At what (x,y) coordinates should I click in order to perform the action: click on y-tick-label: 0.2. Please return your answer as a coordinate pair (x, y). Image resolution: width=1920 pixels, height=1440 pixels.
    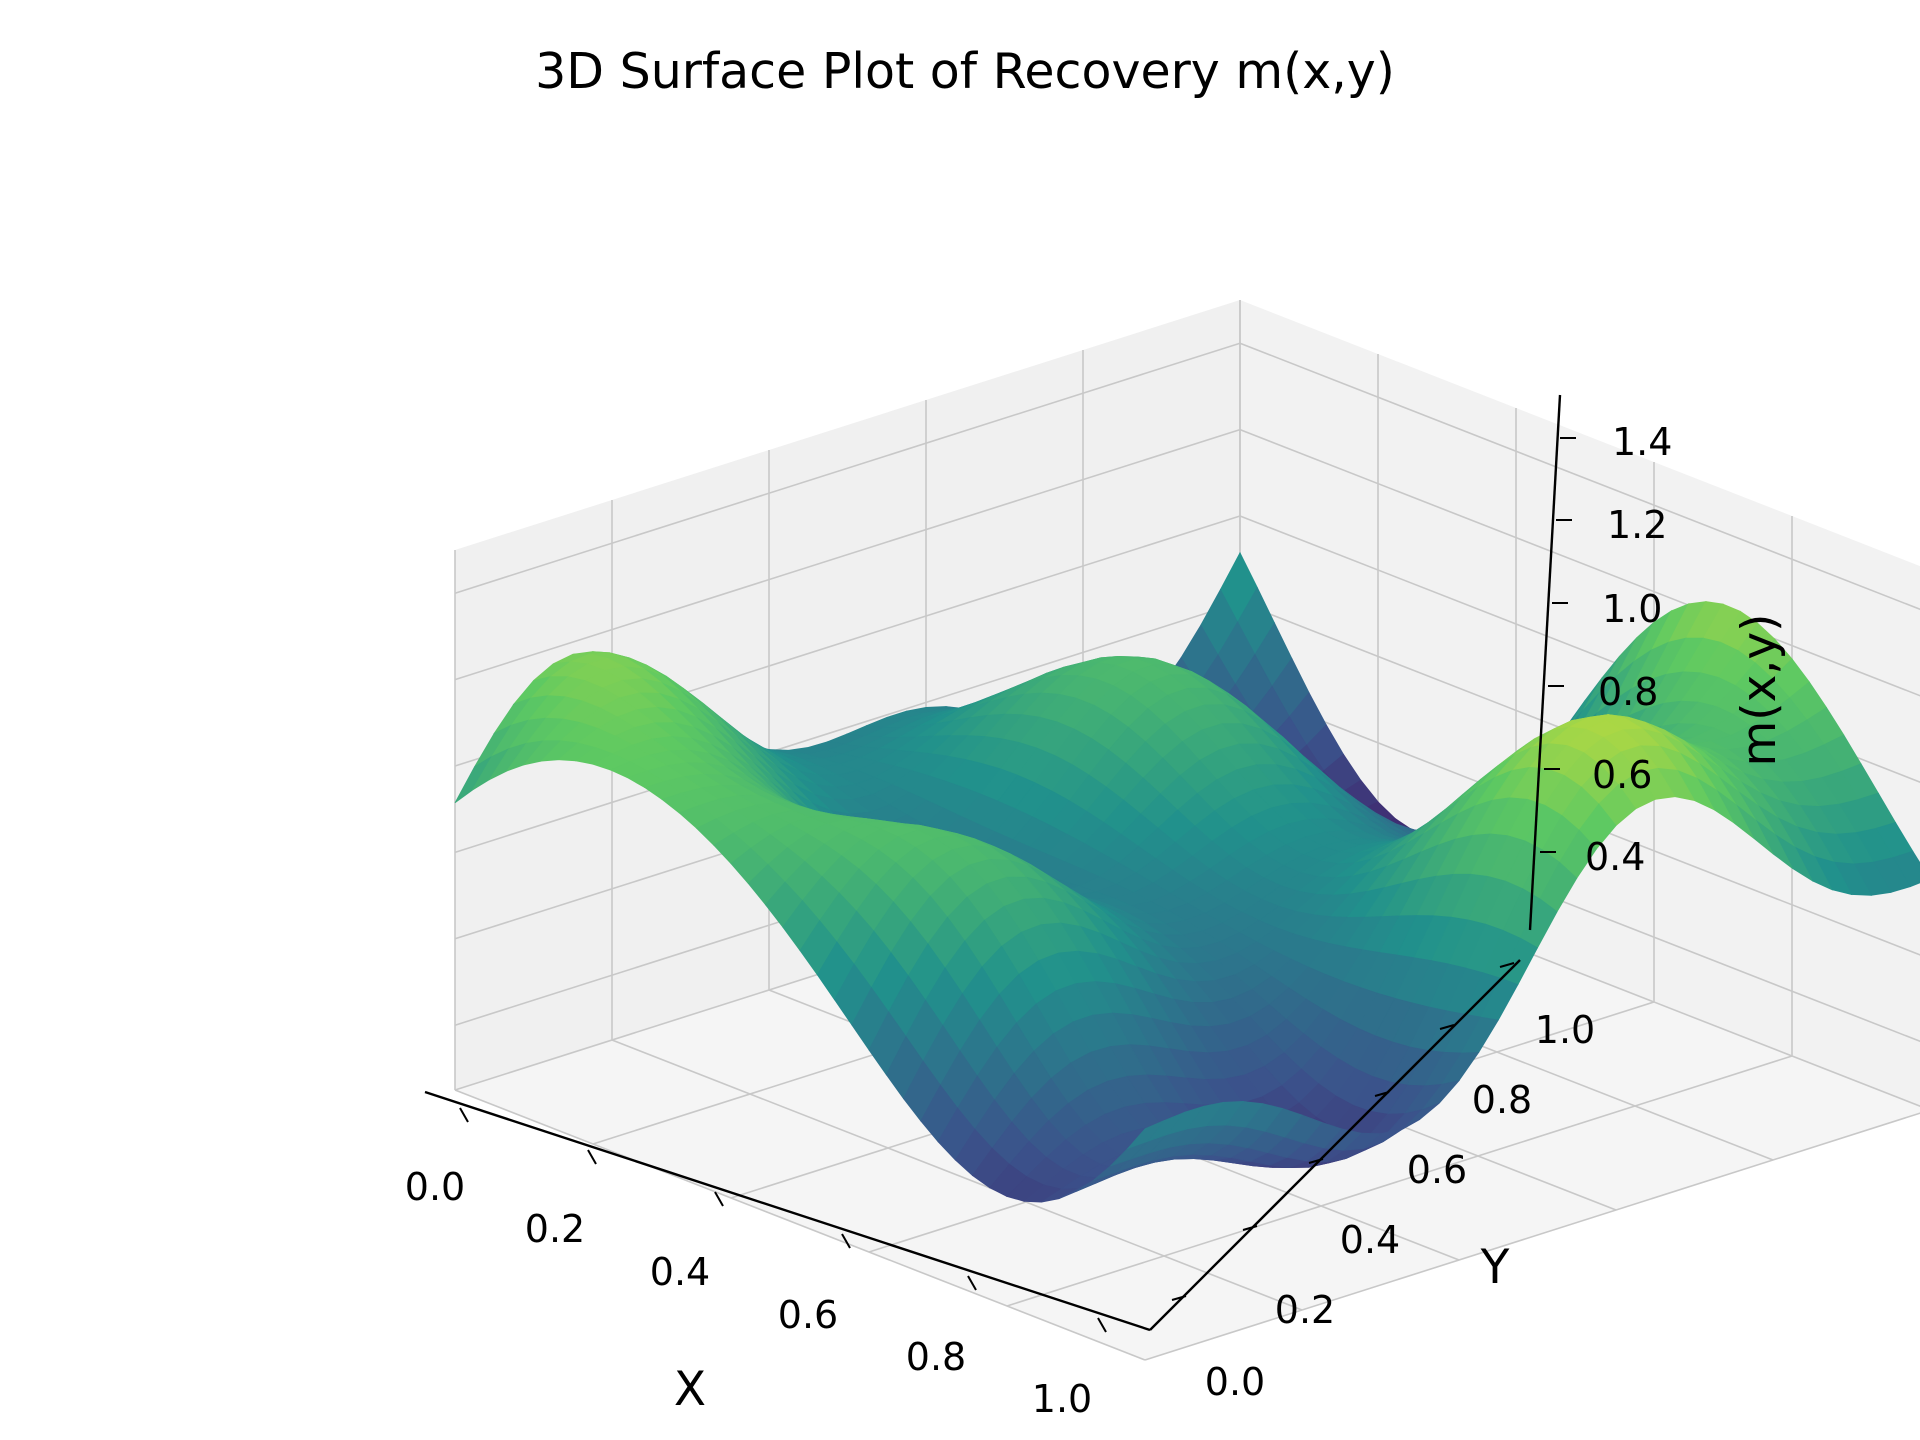
    Looking at the image, I should click on (1305, 1310).